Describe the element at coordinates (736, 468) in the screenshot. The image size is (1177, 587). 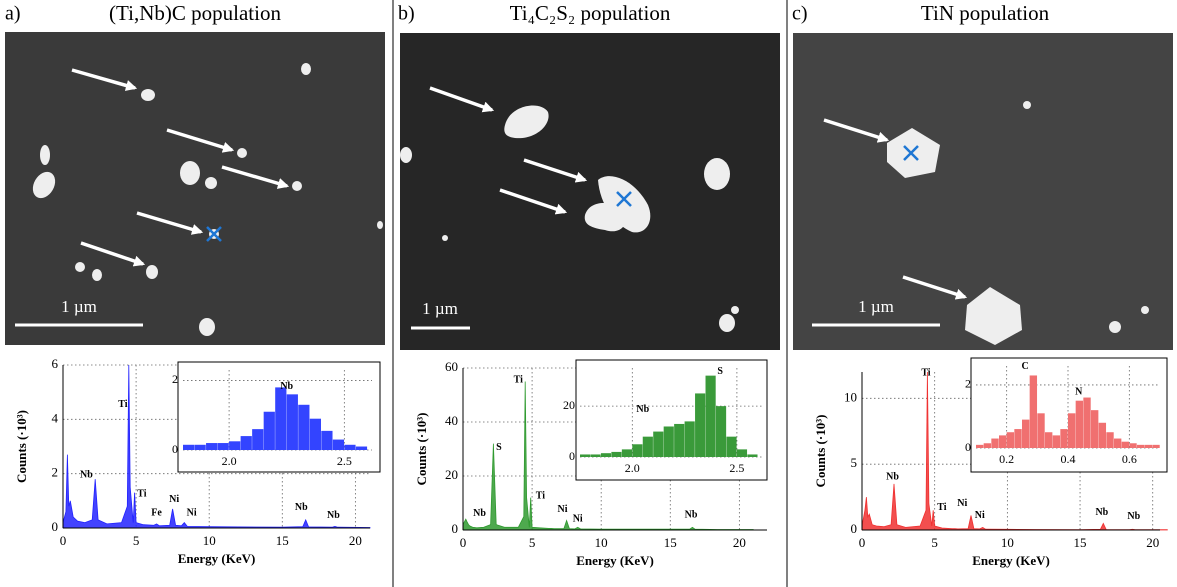
I see `x-tick-label: 2.5` at that location.